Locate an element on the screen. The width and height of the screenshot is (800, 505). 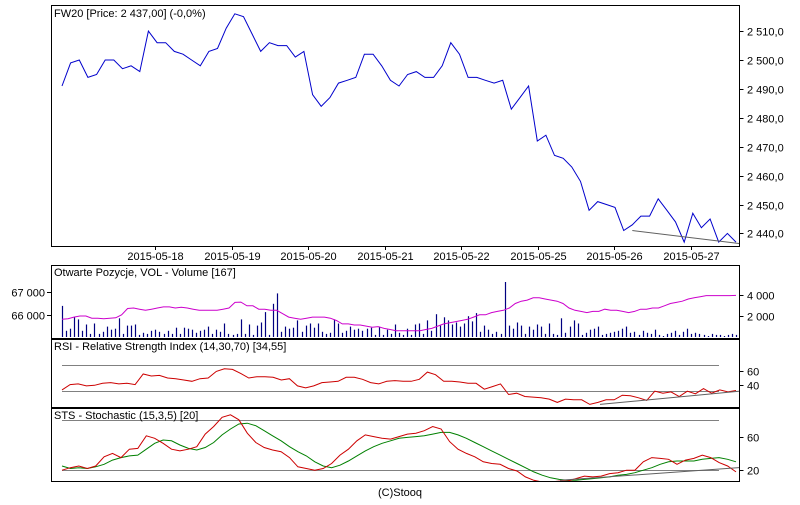
rsi-tick-label: 60 is located at coordinates (753, 373).